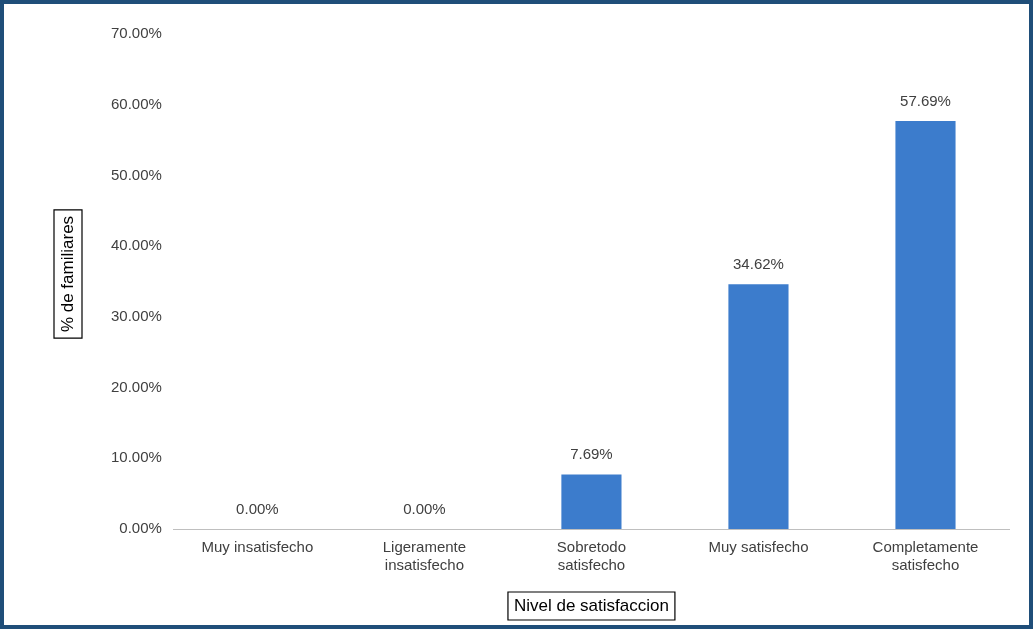 Image resolution: width=1033 pixels, height=629 pixels. Describe the element at coordinates (758, 547) in the screenshot. I see `x-tick-label: Muy satisfecho` at that location.